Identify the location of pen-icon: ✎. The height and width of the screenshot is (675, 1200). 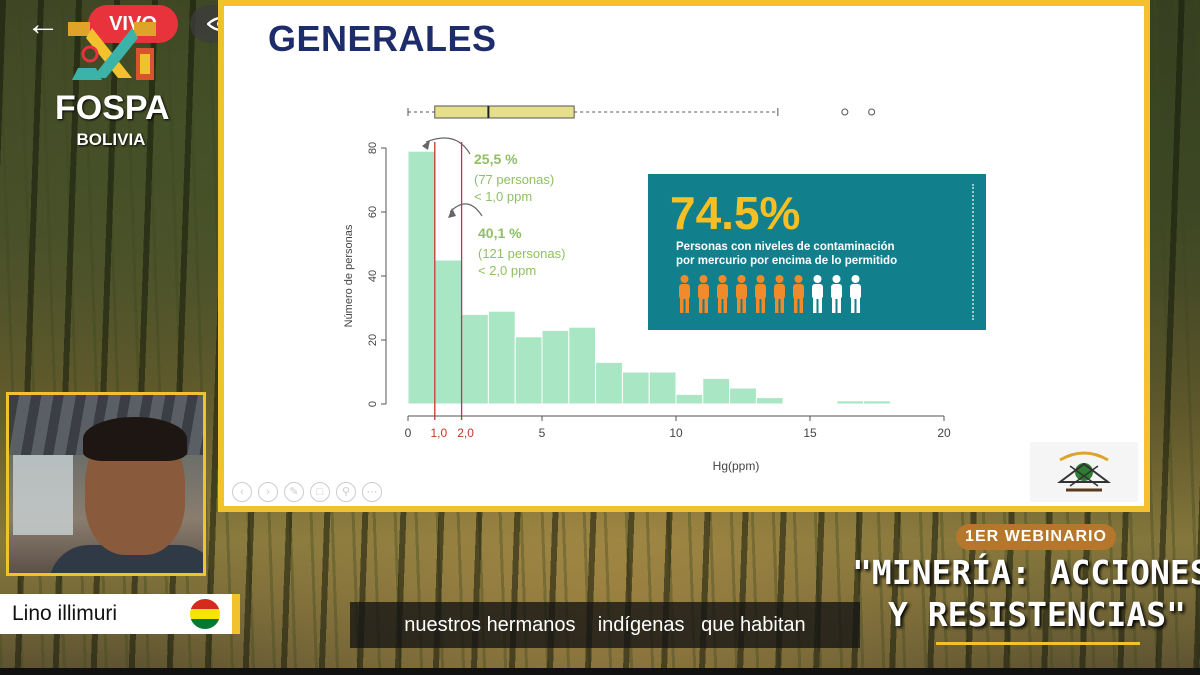
(294, 492).